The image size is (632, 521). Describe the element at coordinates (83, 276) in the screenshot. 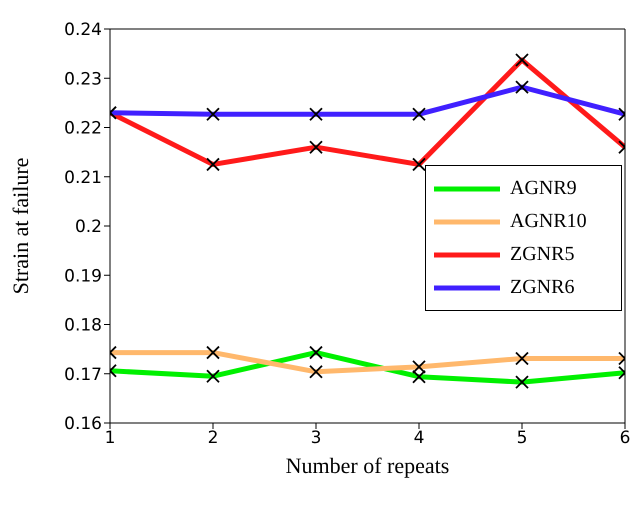

I see `y-tick-label: 0.19` at that location.